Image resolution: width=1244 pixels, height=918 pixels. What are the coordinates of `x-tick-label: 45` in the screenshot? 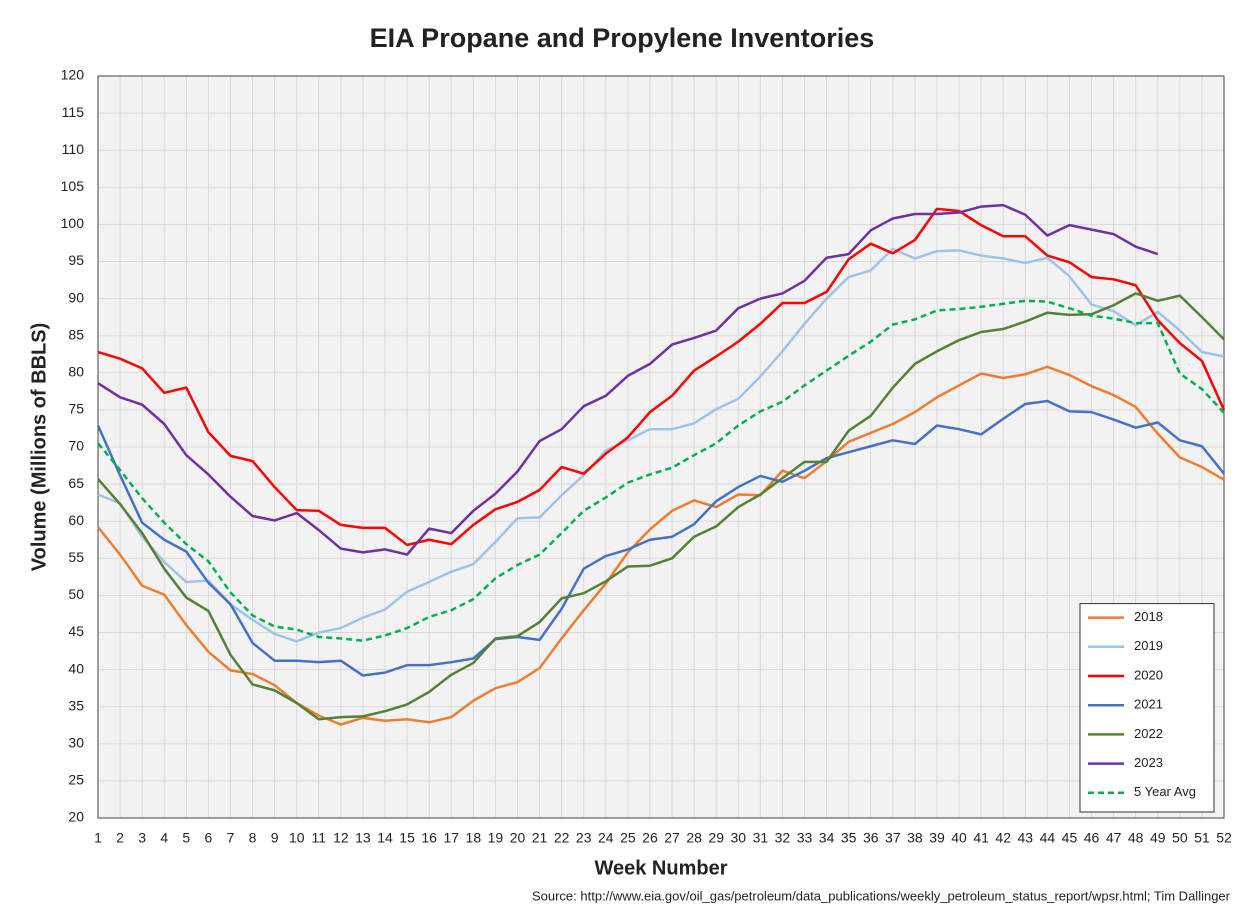 It's located at (1070, 838).